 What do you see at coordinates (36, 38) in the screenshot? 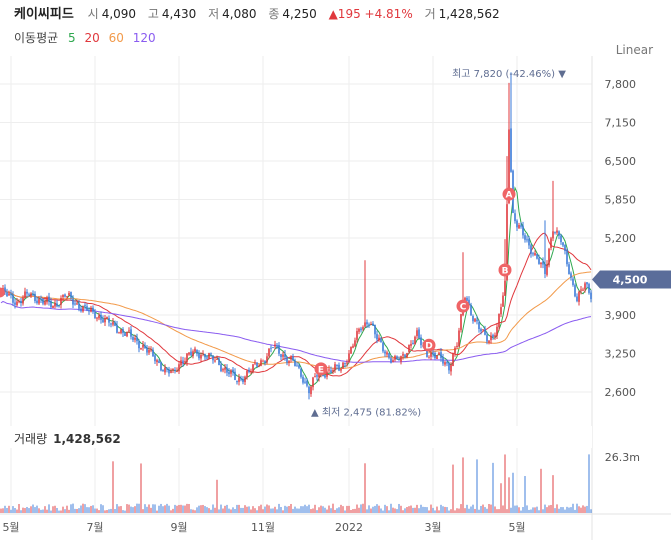
I see `ma-title: 이동평균` at bounding box center [36, 38].